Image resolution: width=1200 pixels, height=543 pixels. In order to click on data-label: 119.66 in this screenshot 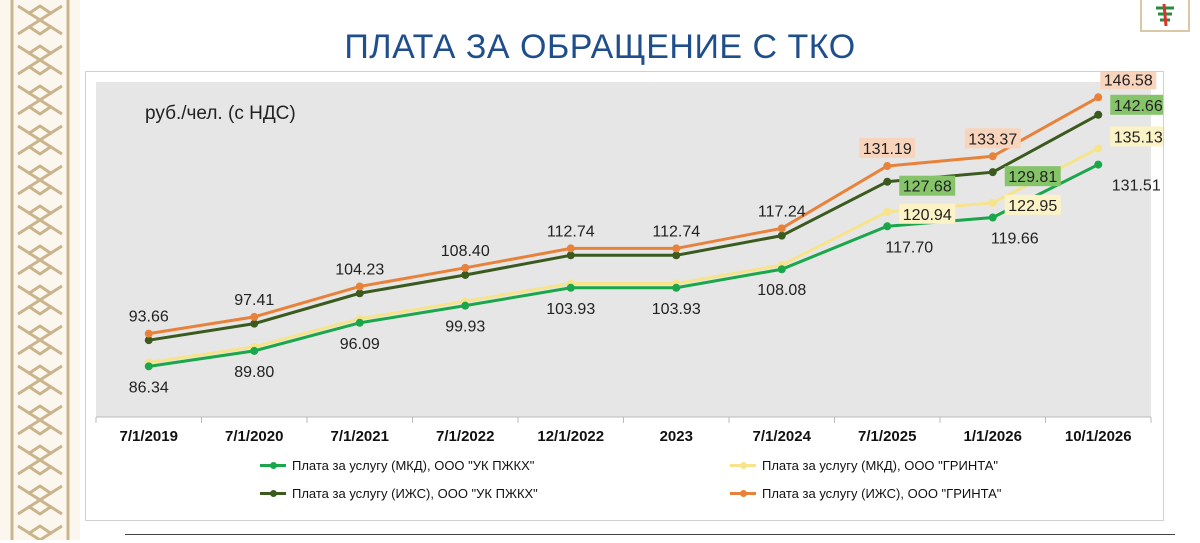, I will do `click(1015, 239)`.